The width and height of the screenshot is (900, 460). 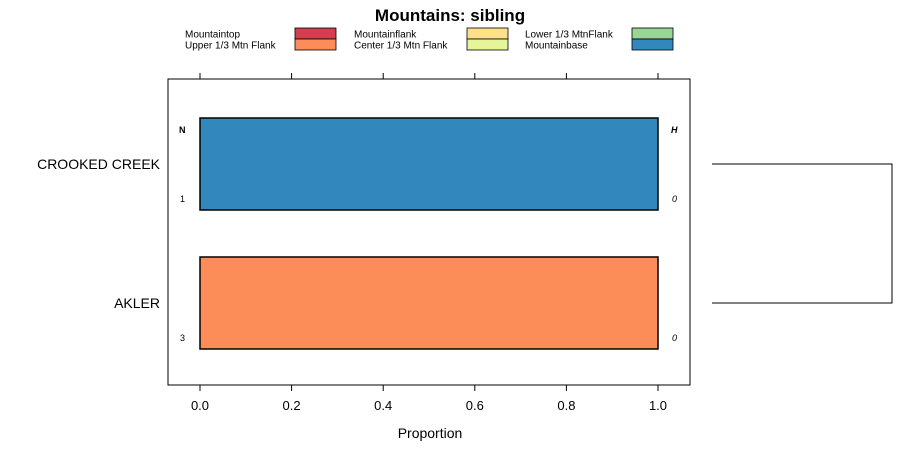 What do you see at coordinates (292, 405) in the screenshot?
I see `x-tick-label: 0.2` at bounding box center [292, 405].